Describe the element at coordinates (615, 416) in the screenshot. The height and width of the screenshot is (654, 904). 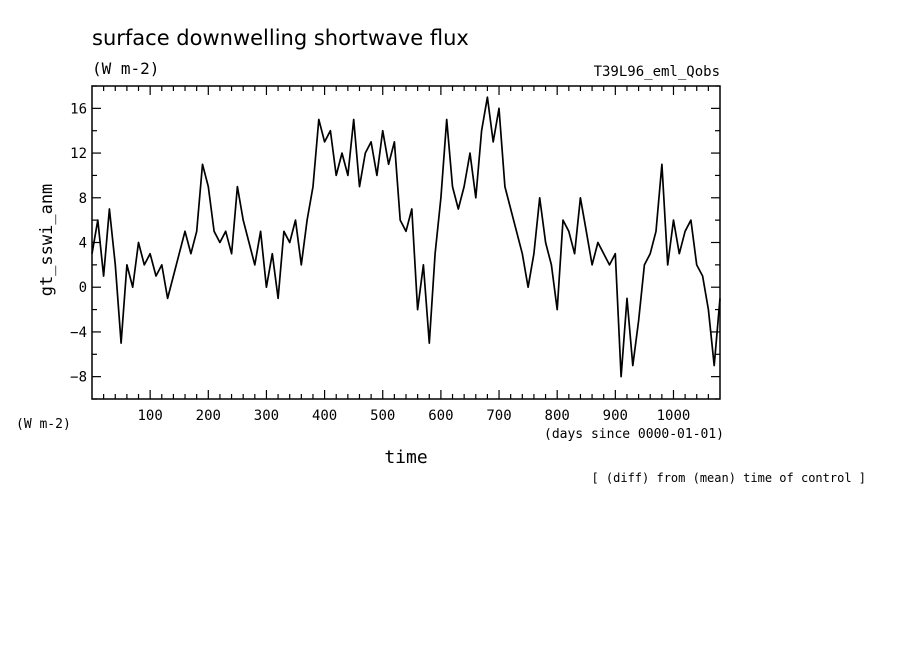
I see `x-tick-label: 900` at that location.